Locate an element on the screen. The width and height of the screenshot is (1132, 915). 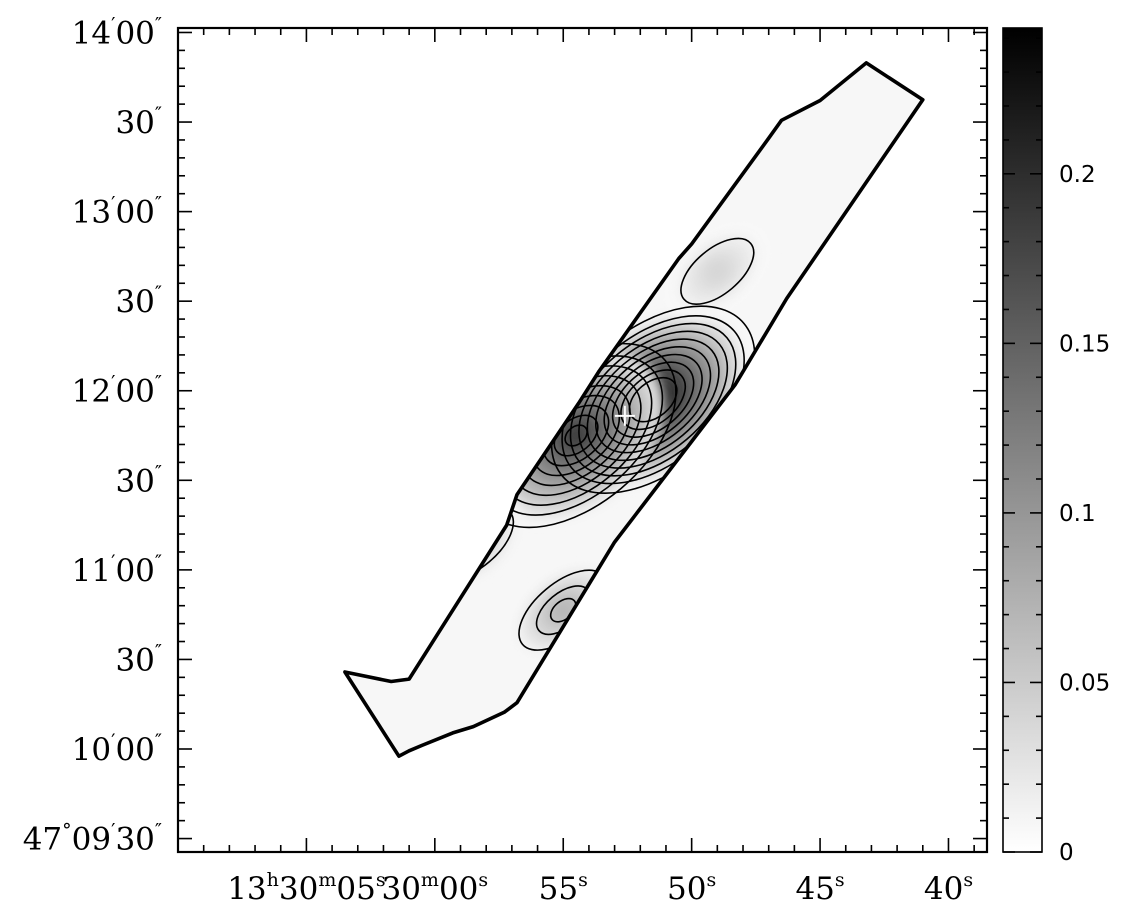
x-tick-label: 55s is located at coordinates (563, 888).